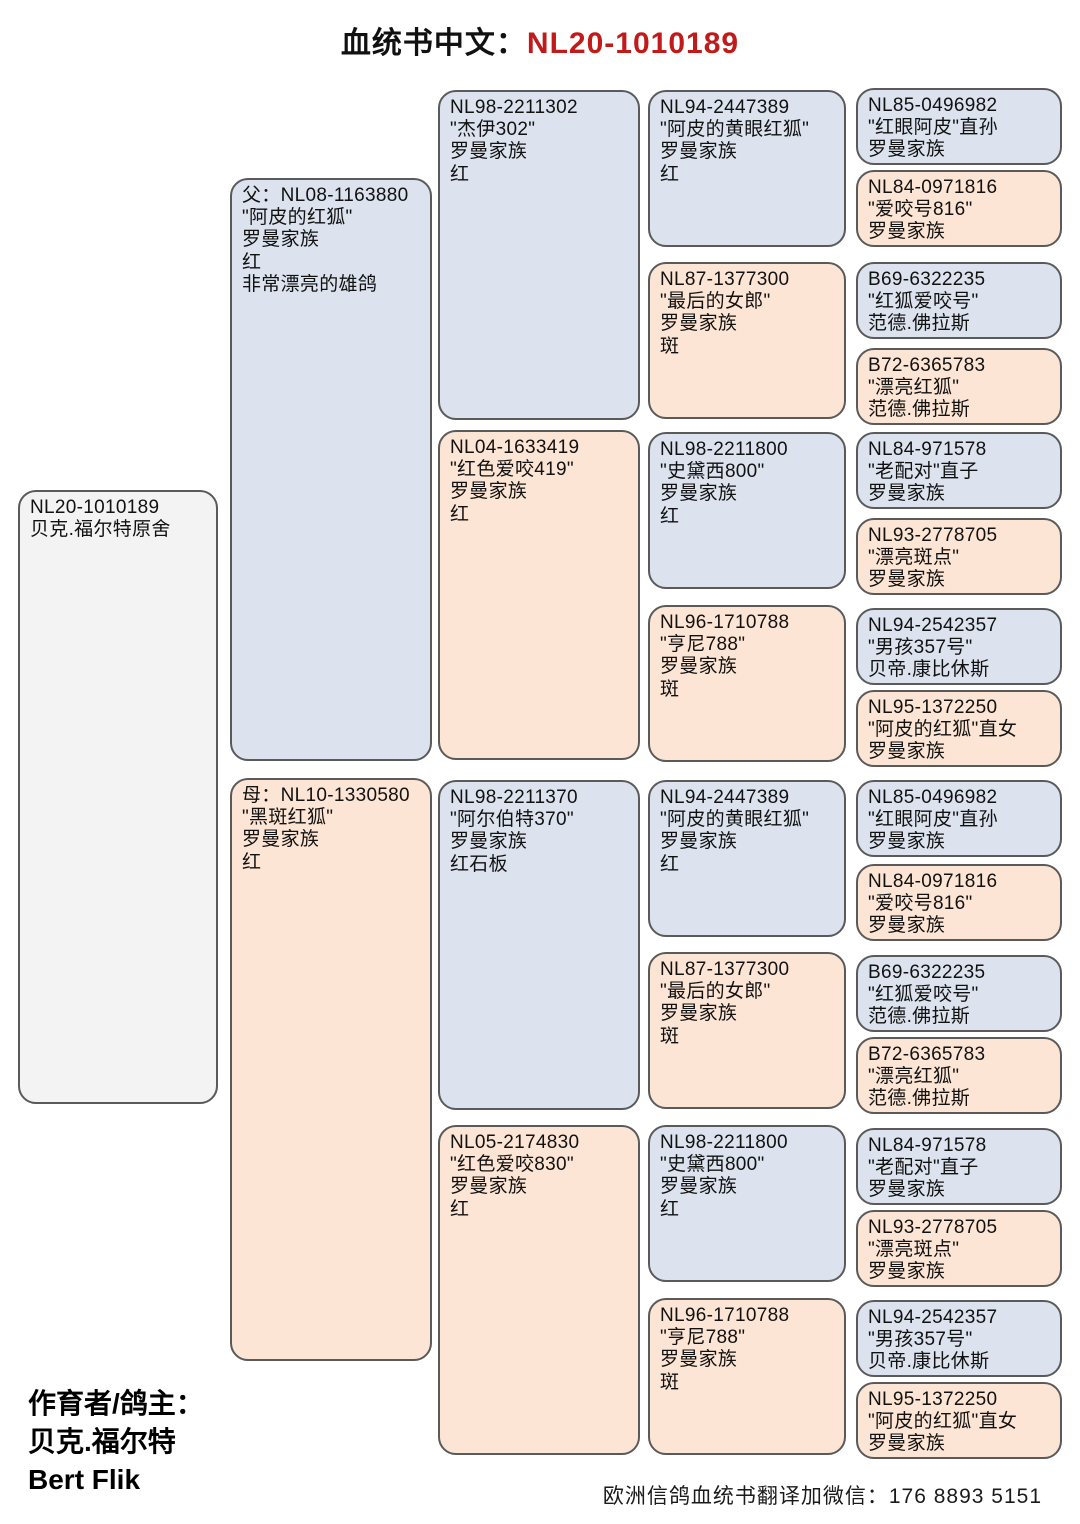 This screenshot has width=1080, height=1524. I want to click on page-title: 血统书中文：NL20-1010189, so click(540, 40).